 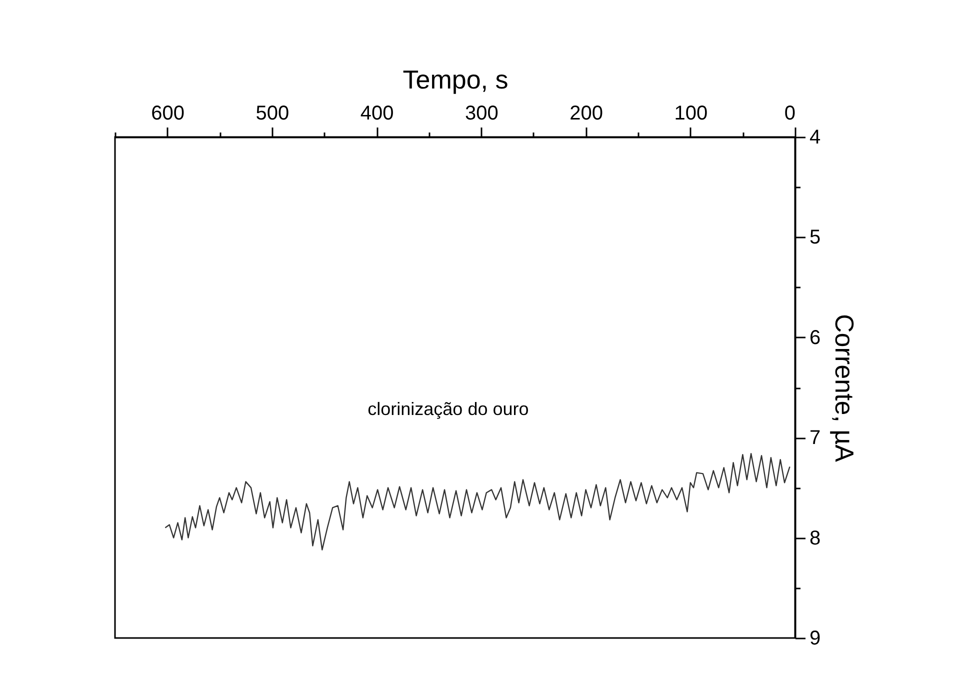 What do you see at coordinates (815, 137) in the screenshot?
I see `y-tick-label: 4` at bounding box center [815, 137].